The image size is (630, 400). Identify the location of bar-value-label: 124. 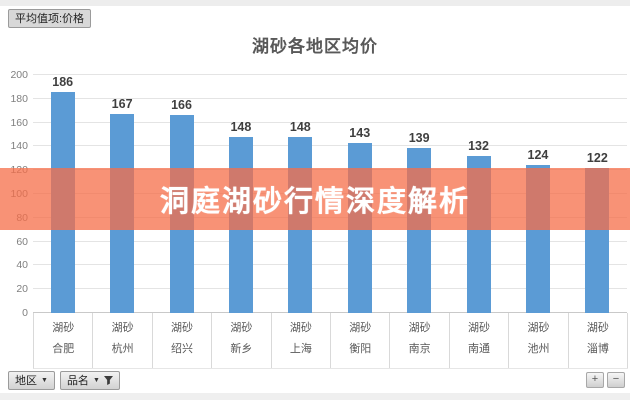
(538, 155).